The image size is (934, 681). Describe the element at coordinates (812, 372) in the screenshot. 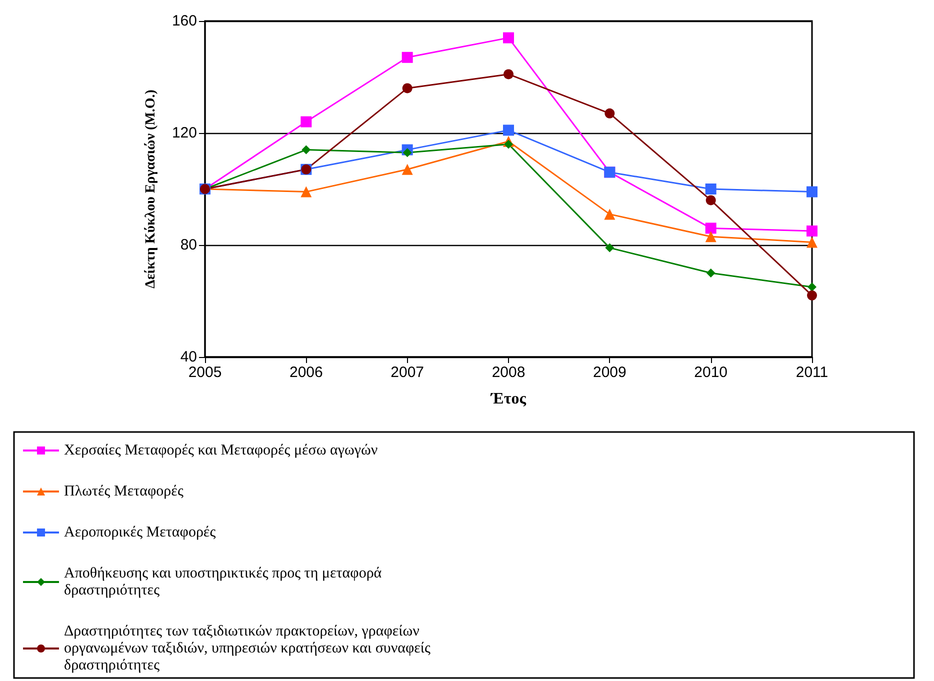

I see `x-tick-label: 2011` at that location.